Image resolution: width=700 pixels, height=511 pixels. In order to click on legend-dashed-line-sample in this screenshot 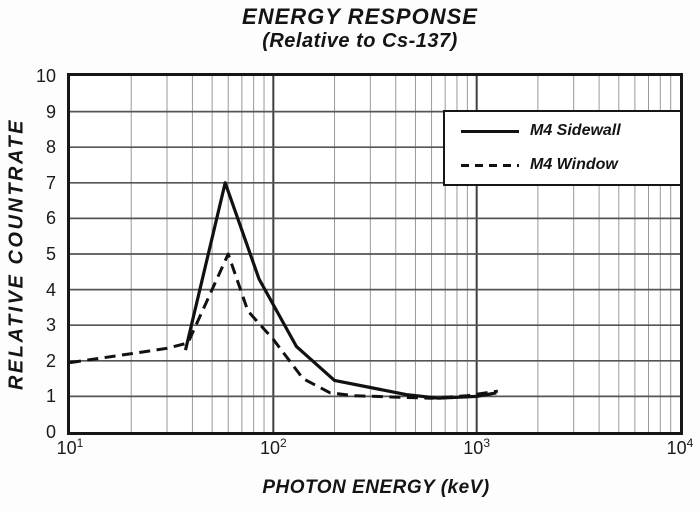, I will do `click(490, 165)`.